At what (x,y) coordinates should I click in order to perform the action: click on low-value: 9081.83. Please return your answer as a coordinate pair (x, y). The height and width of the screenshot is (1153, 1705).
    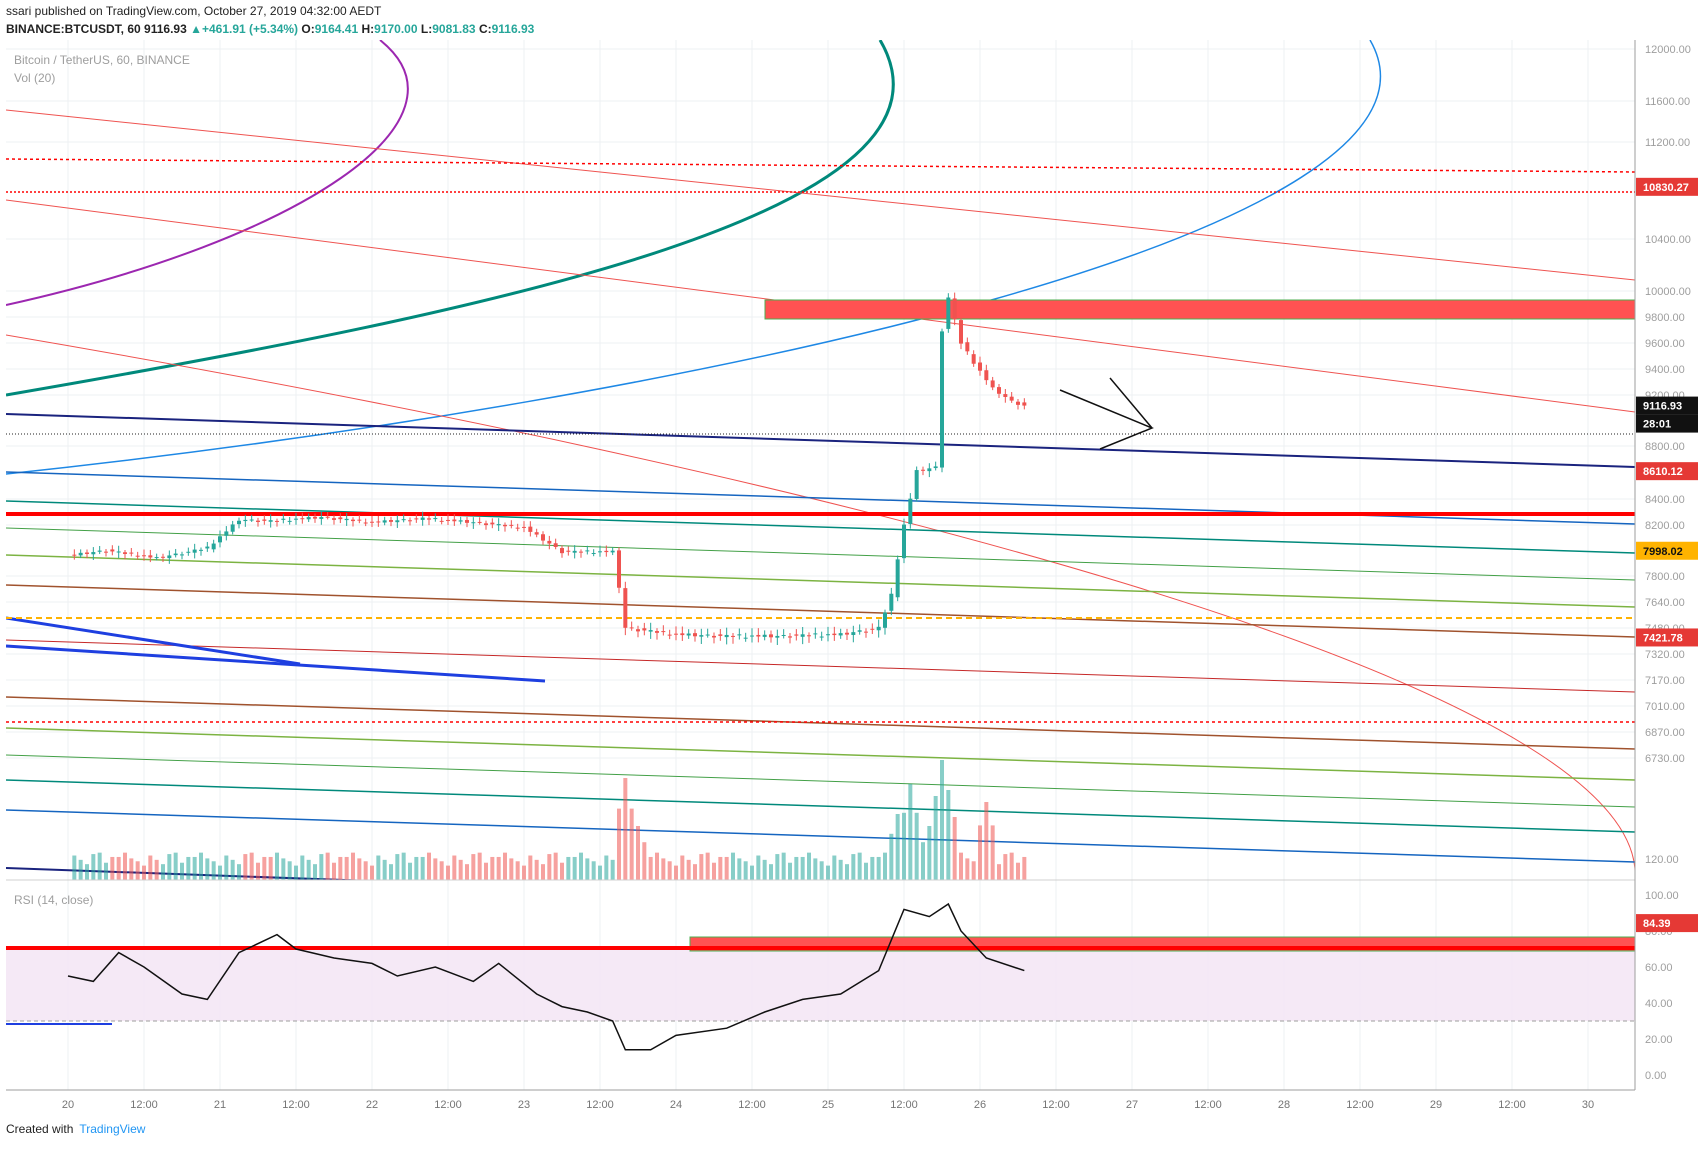
    Looking at the image, I should click on (454, 29).